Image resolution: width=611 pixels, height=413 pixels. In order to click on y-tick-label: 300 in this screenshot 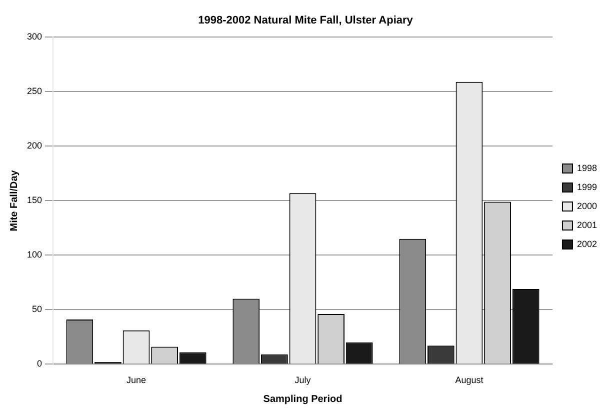, I will do `click(34, 37)`.